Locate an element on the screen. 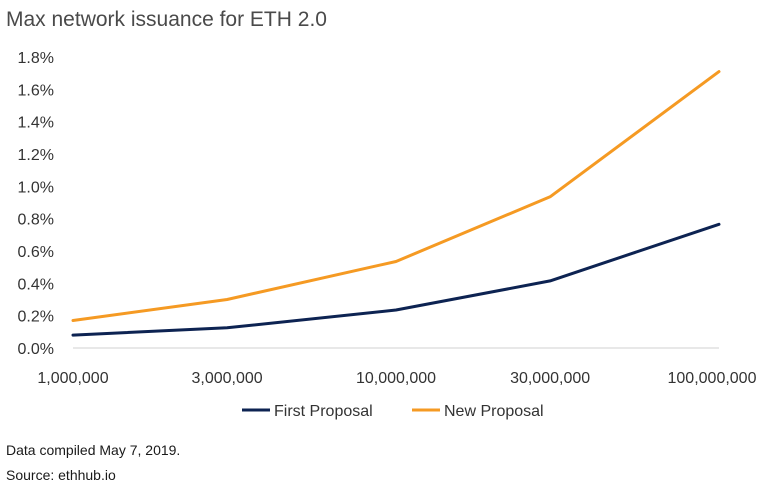 The image size is (777, 493). y-tick-label: 1.4% is located at coordinates (36, 123).